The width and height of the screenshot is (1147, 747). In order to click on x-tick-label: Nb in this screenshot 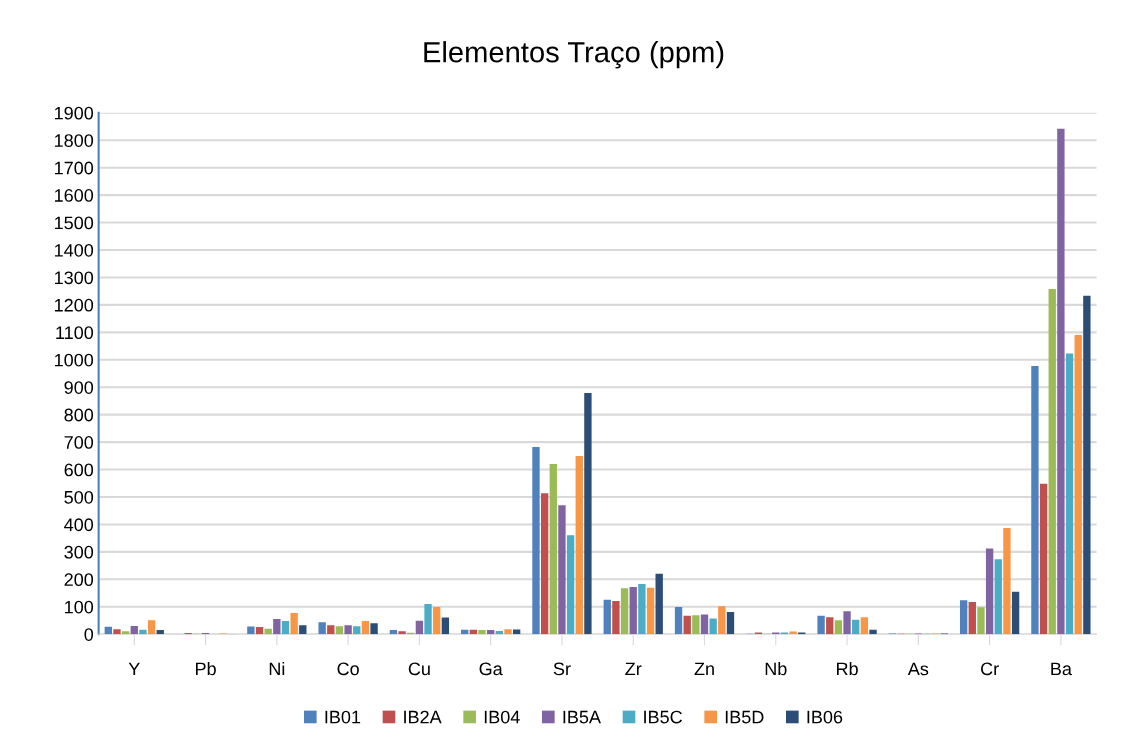, I will do `click(776, 668)`.